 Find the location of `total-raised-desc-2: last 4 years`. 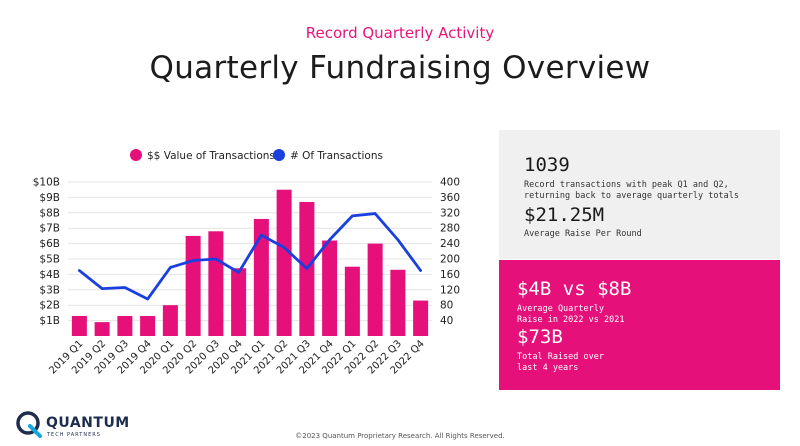

total-raised-desc-2: last 4 years is located at coordinates (548, 368).